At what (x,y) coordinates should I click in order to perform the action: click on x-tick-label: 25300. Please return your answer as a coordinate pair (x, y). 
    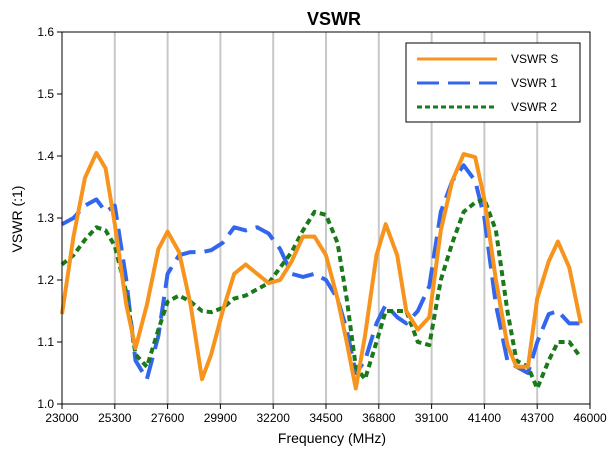
    Looking at the image, I should click on (115, 418).